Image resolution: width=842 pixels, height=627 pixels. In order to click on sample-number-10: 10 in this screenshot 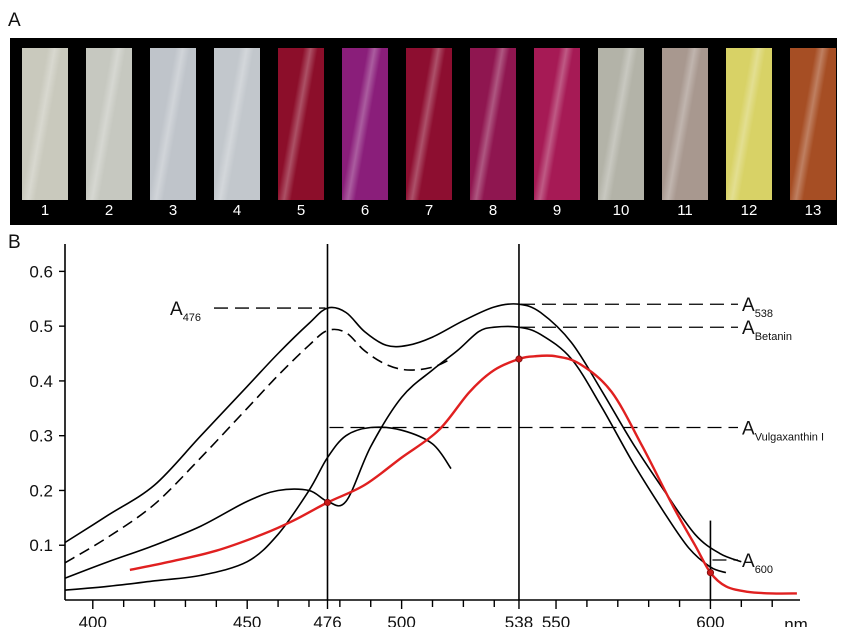, I will do `click(621, 210)`.